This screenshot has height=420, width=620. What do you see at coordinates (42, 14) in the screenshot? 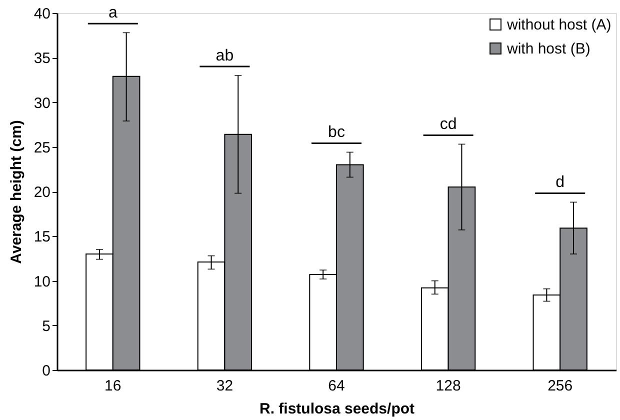
I see `y-tick-label: 40` at bounding box center [42, 14].